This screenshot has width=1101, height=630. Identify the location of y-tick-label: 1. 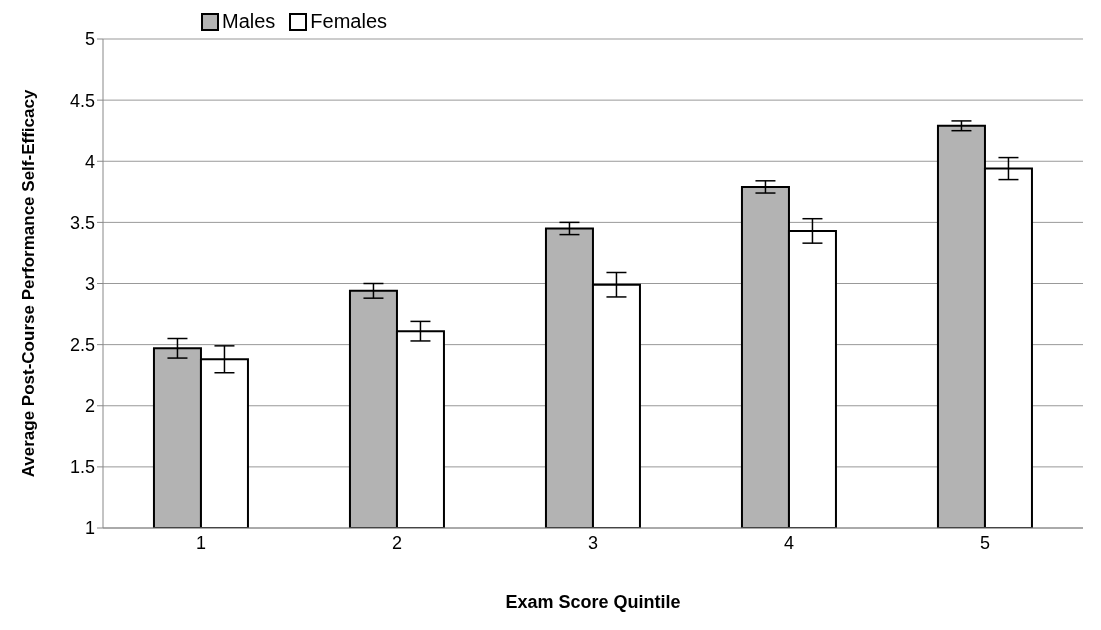
(89, 528).